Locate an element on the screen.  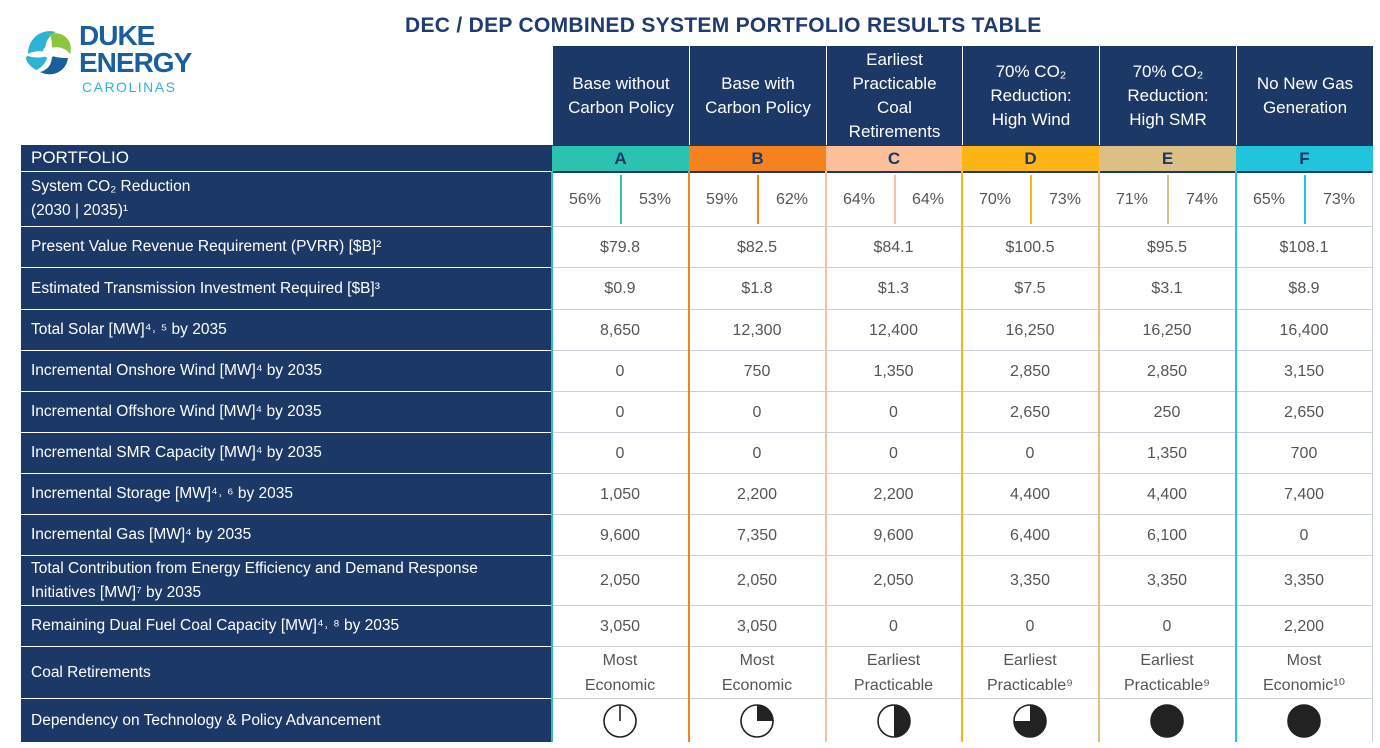
table-cell-d is located at coordinates (1030, 720).